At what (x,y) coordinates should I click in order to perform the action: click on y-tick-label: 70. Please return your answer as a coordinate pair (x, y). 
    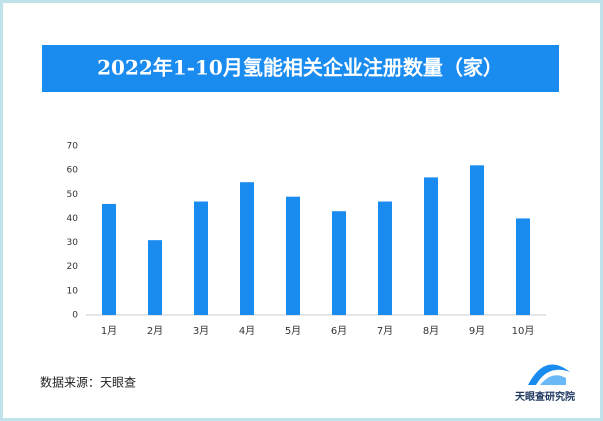
    Looking at the image, I should click on (73, 147).